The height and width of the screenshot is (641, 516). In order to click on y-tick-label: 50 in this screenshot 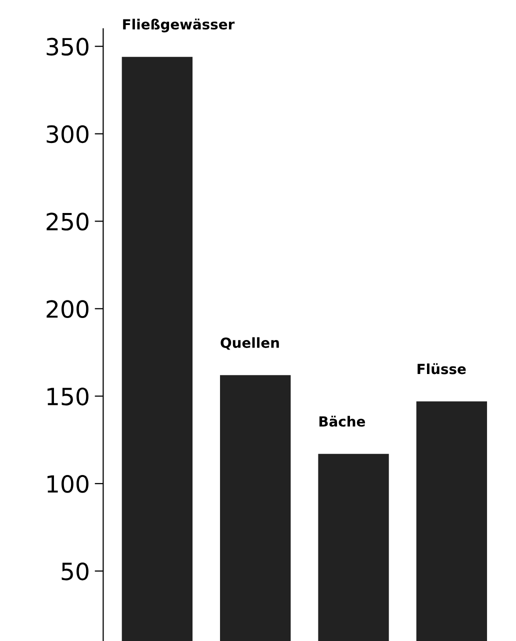, I will do `click(75, 571)`.